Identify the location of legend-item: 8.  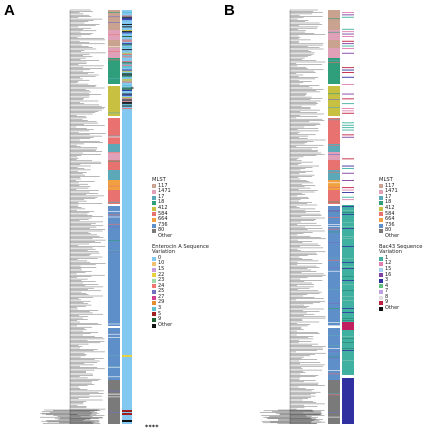
(409, 297).